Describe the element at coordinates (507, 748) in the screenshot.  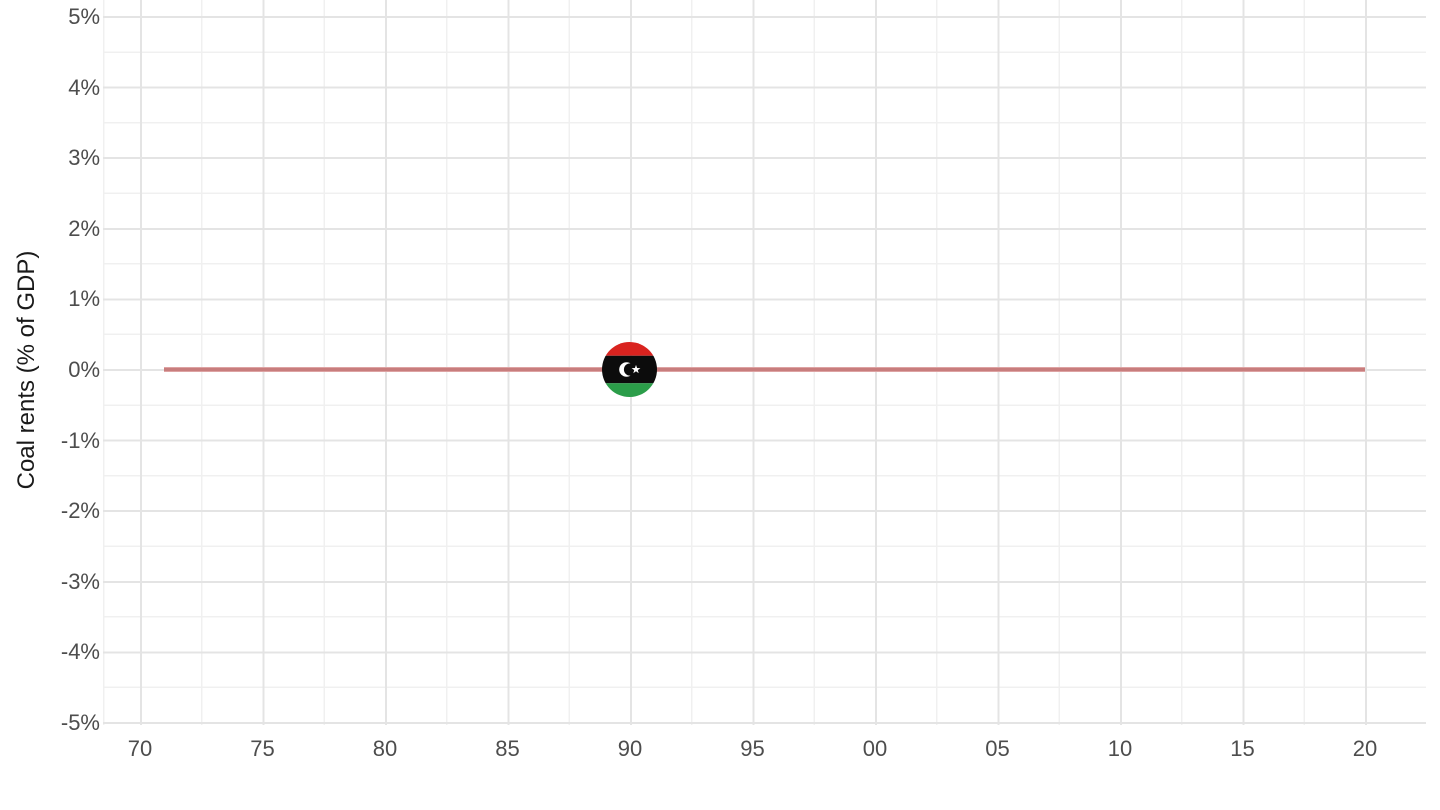
I see `x-tick-label: 85` at that location.